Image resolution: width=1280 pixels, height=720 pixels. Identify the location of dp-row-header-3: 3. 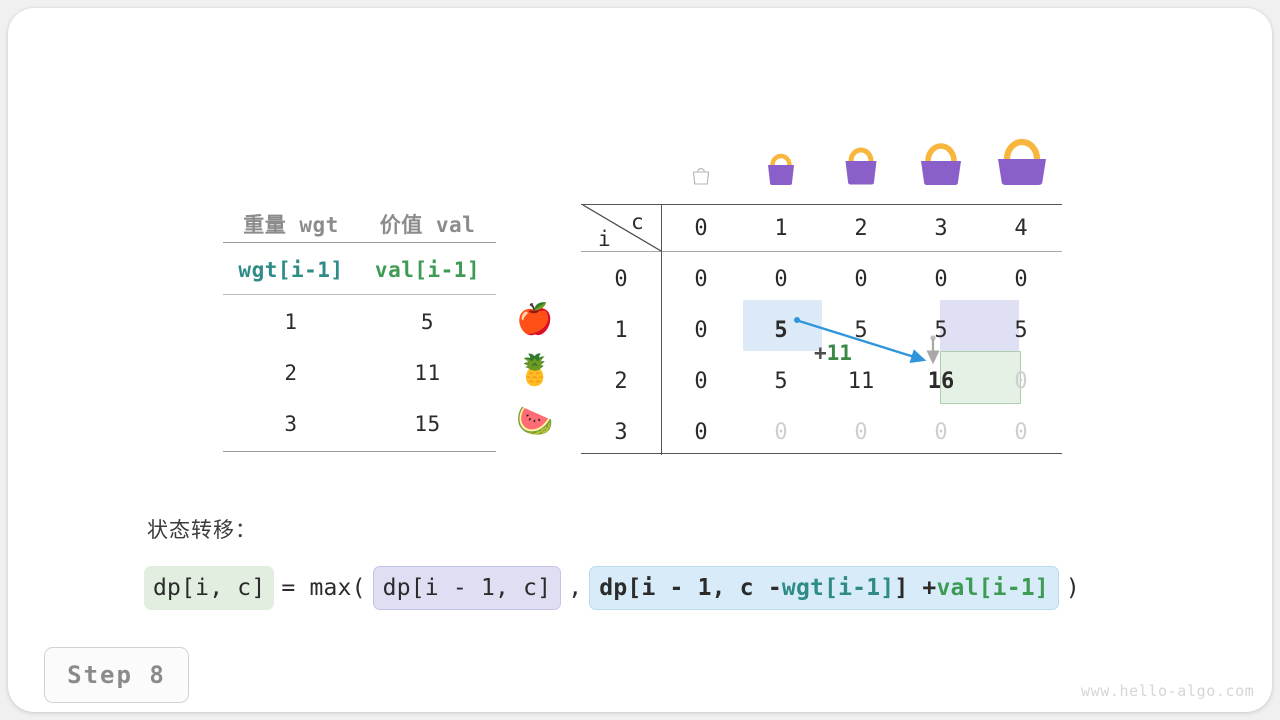
(621, 432).